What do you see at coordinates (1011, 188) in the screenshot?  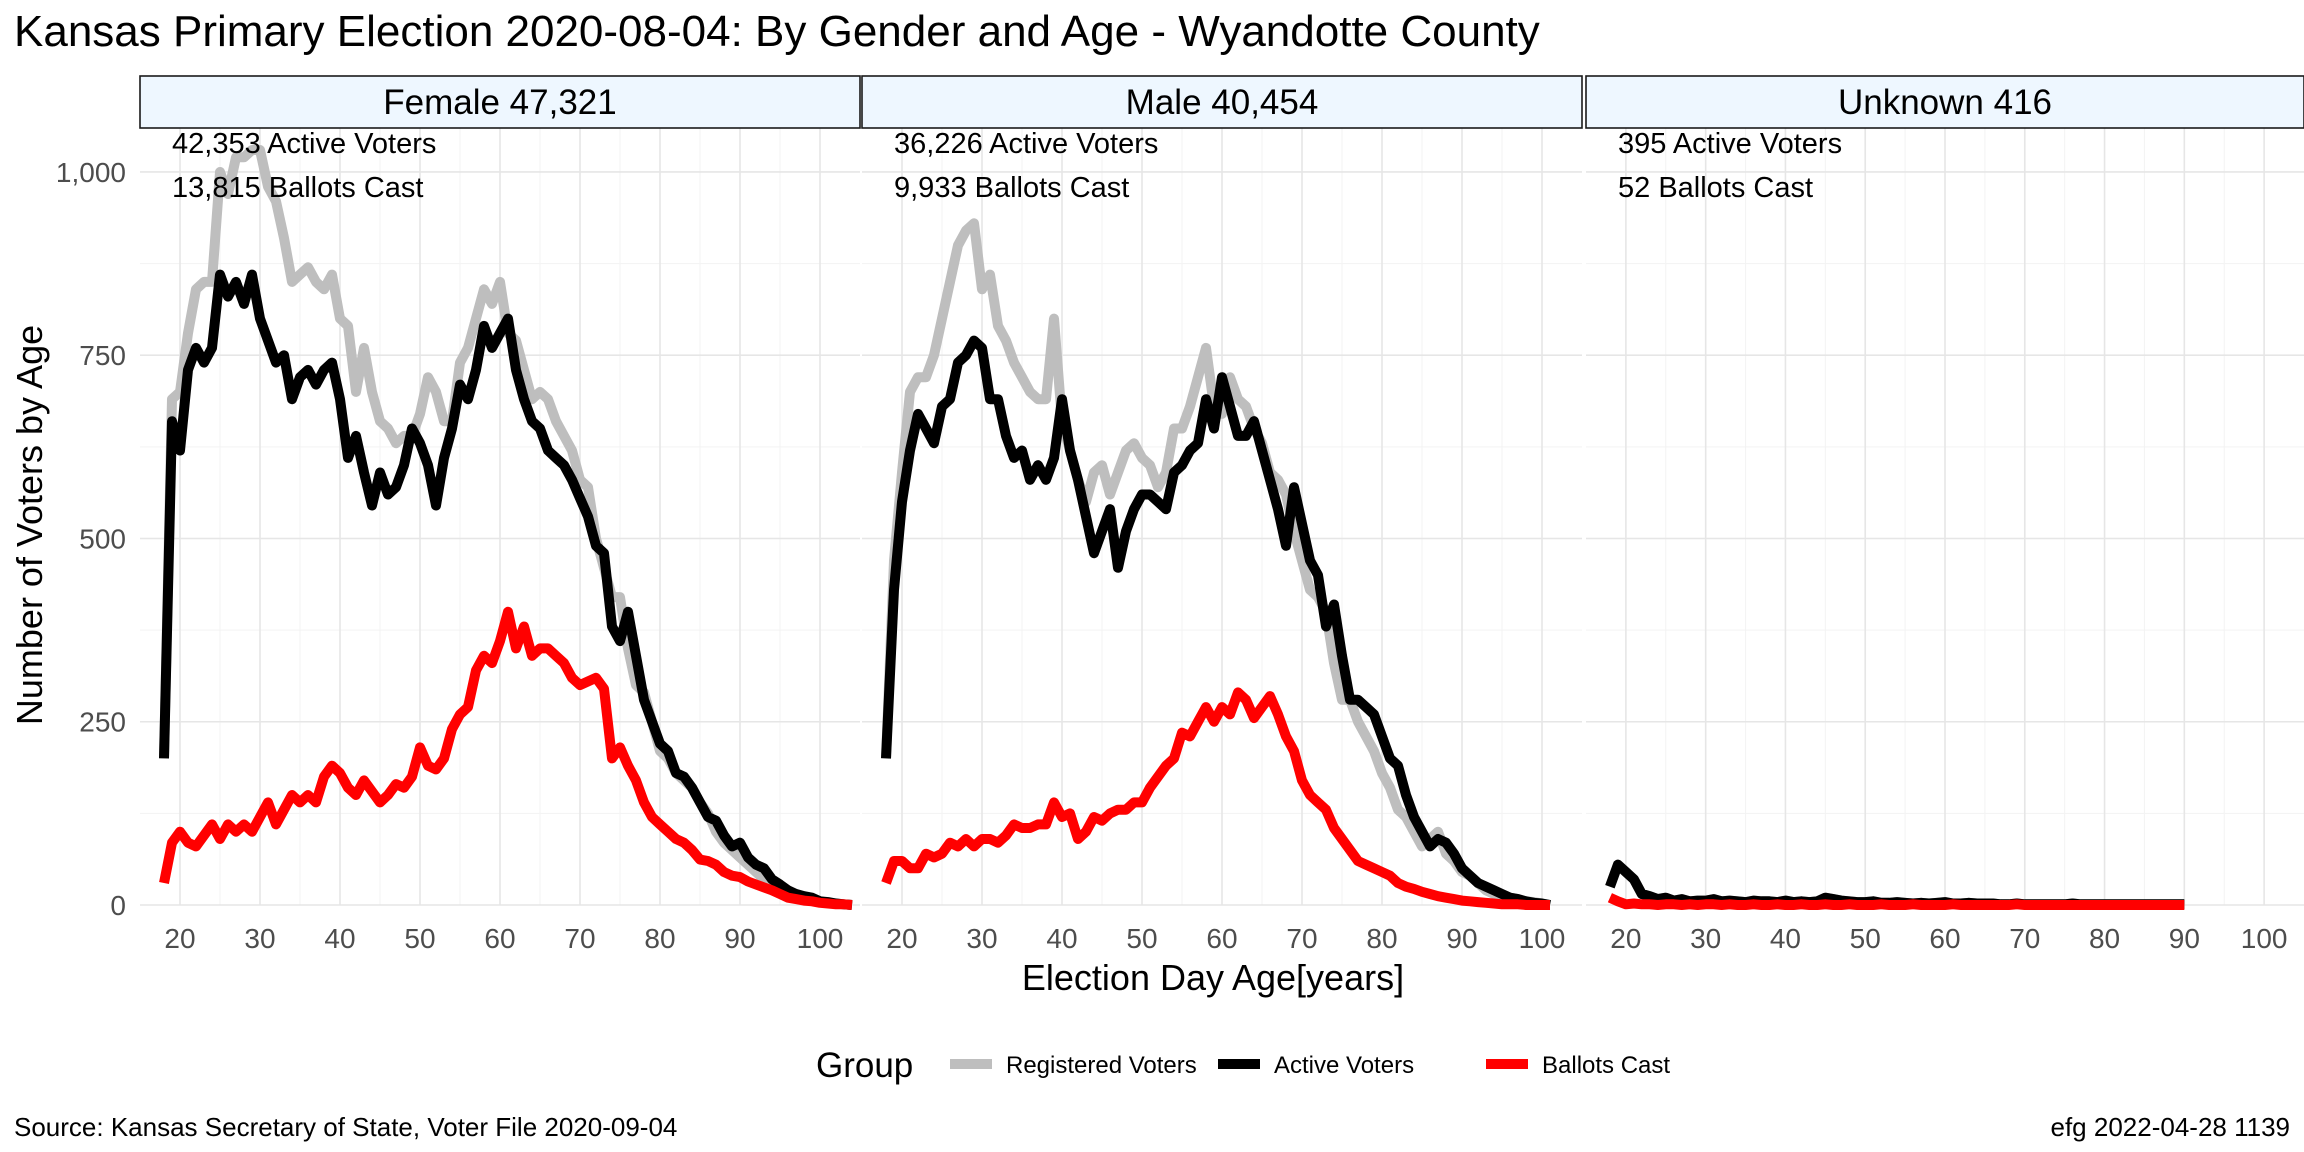 I see `panel-annotation: 9,933 Ballots Cast` at bounding box center [1011, 188].